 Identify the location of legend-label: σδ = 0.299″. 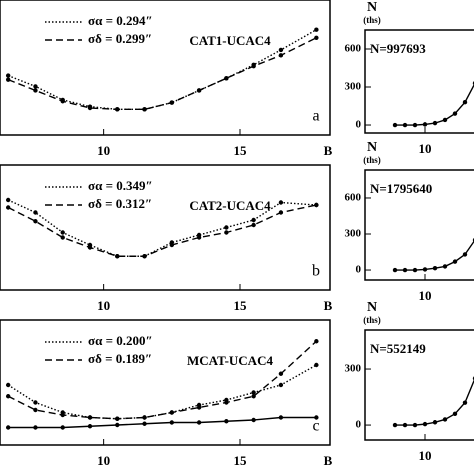
(120, 38).